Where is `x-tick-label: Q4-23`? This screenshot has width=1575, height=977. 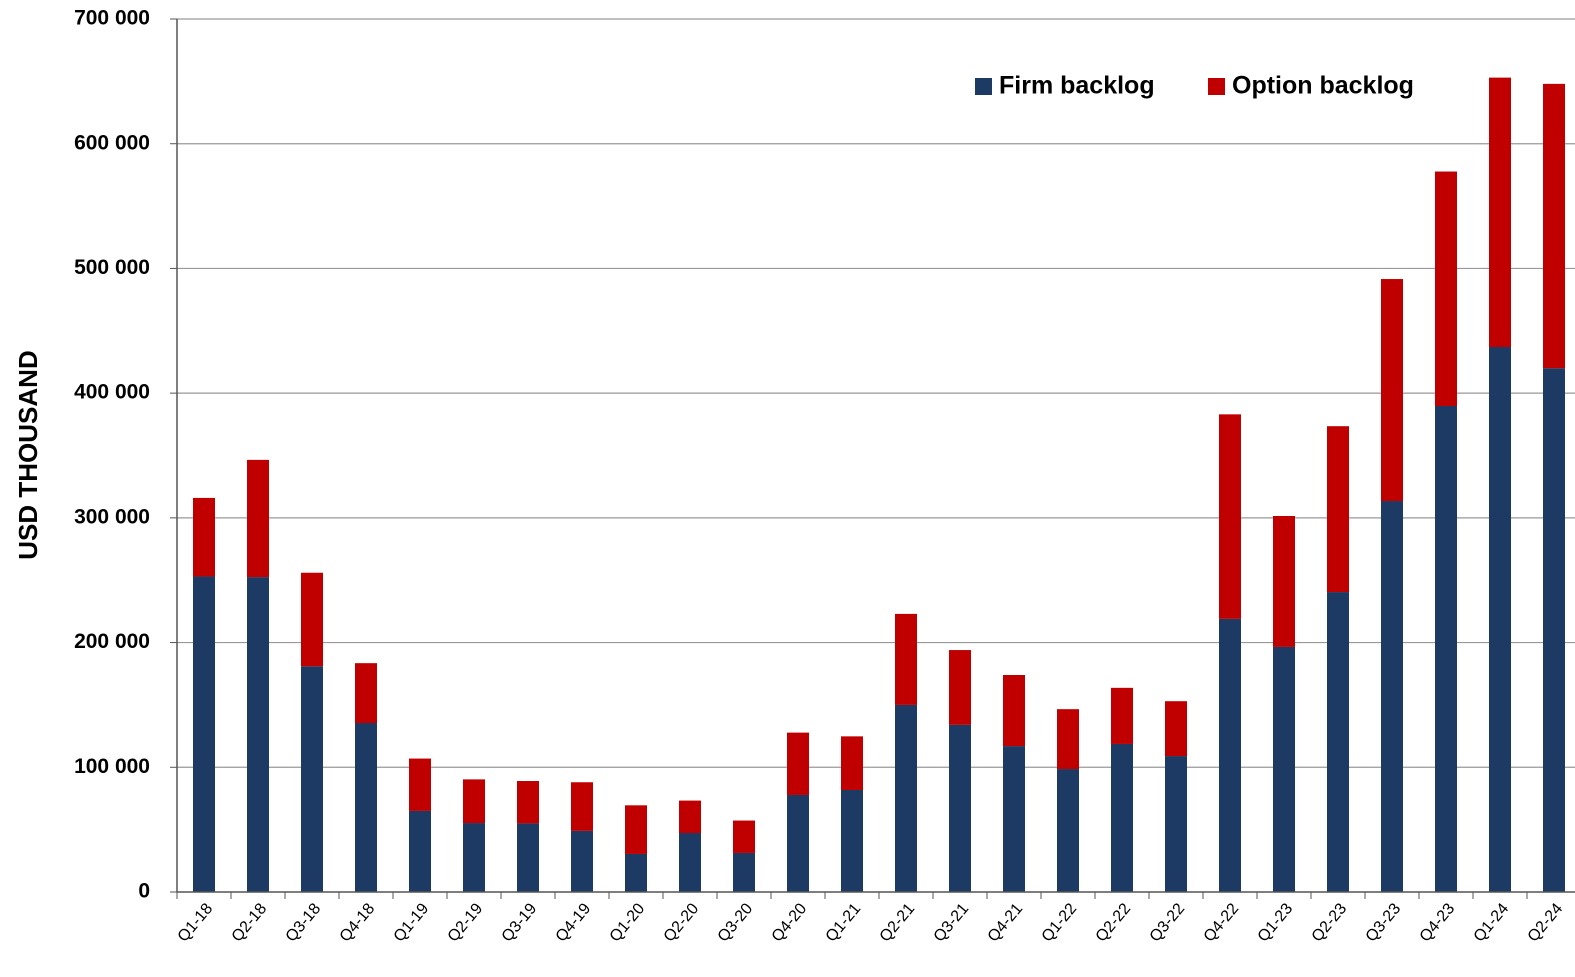
x-tick-label: Q4-23 is located at coordinates (1438, 922).